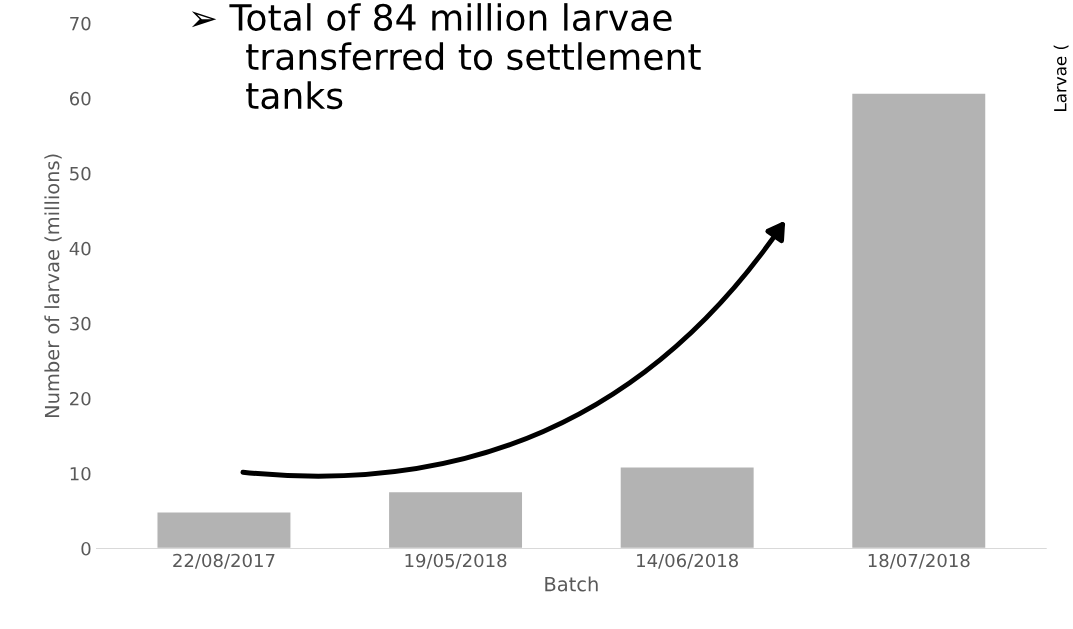 This screenshot has height=629, width=1073. I want to click on y-tick-label: 50, so click(80, 173).